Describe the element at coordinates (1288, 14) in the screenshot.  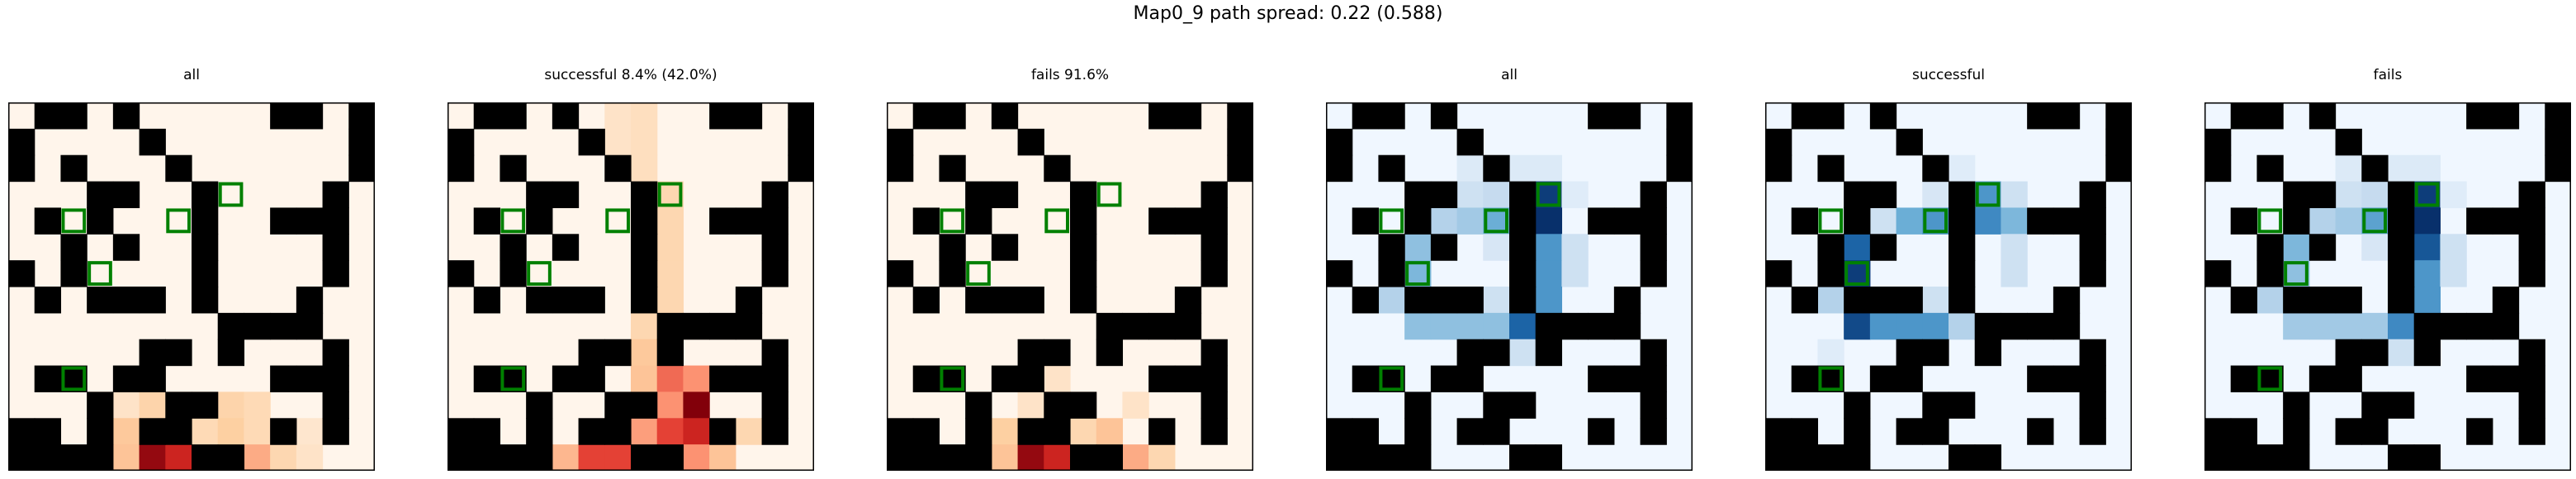
I see `figure-title: Map0_9 path spread: 0.22 (0.588)` at that location.